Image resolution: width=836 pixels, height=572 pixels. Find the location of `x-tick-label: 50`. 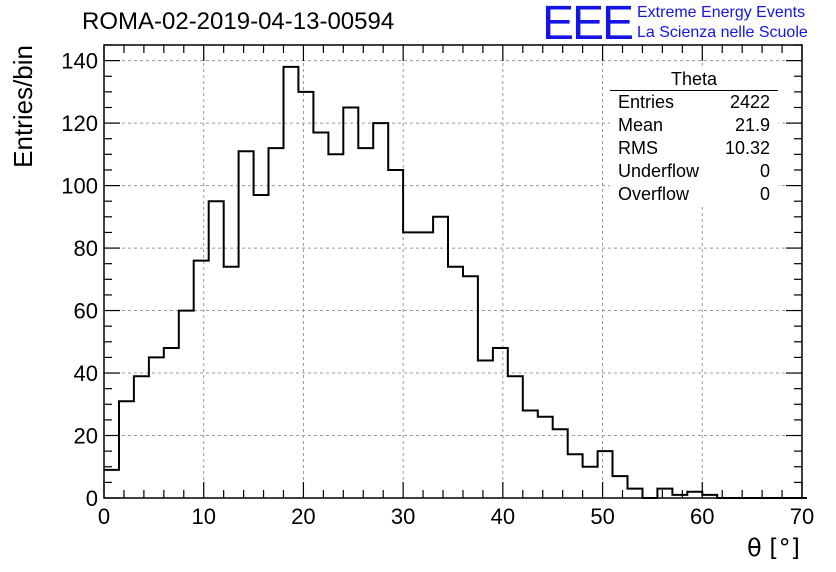

x-tick-label: 50 is located at coordinates (602, 516).